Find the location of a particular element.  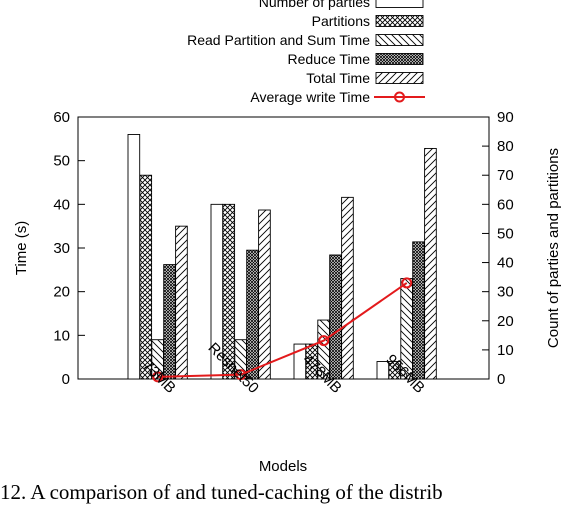

bar-reduce-time-resnet50 is located at coordinates (252, 314).